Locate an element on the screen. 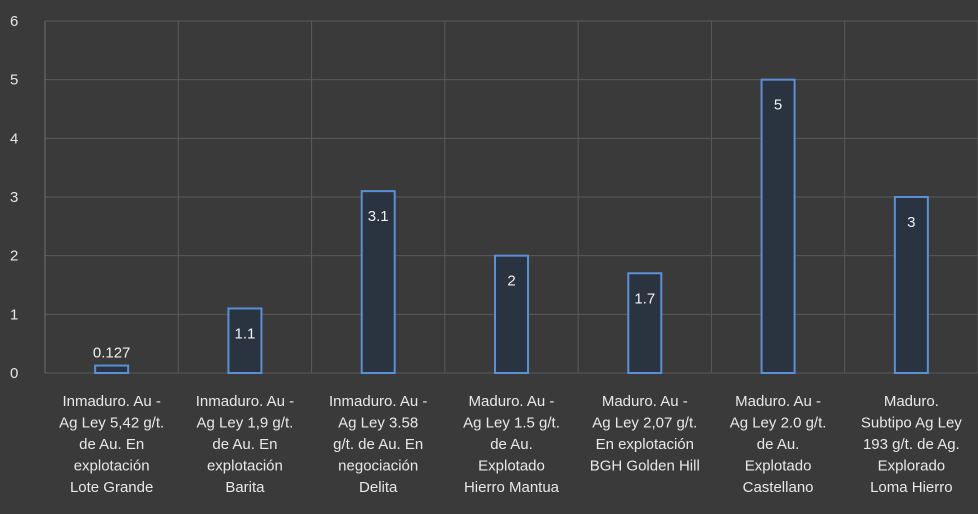  y-tick-label: 5 is located at coordinates (14, 80).